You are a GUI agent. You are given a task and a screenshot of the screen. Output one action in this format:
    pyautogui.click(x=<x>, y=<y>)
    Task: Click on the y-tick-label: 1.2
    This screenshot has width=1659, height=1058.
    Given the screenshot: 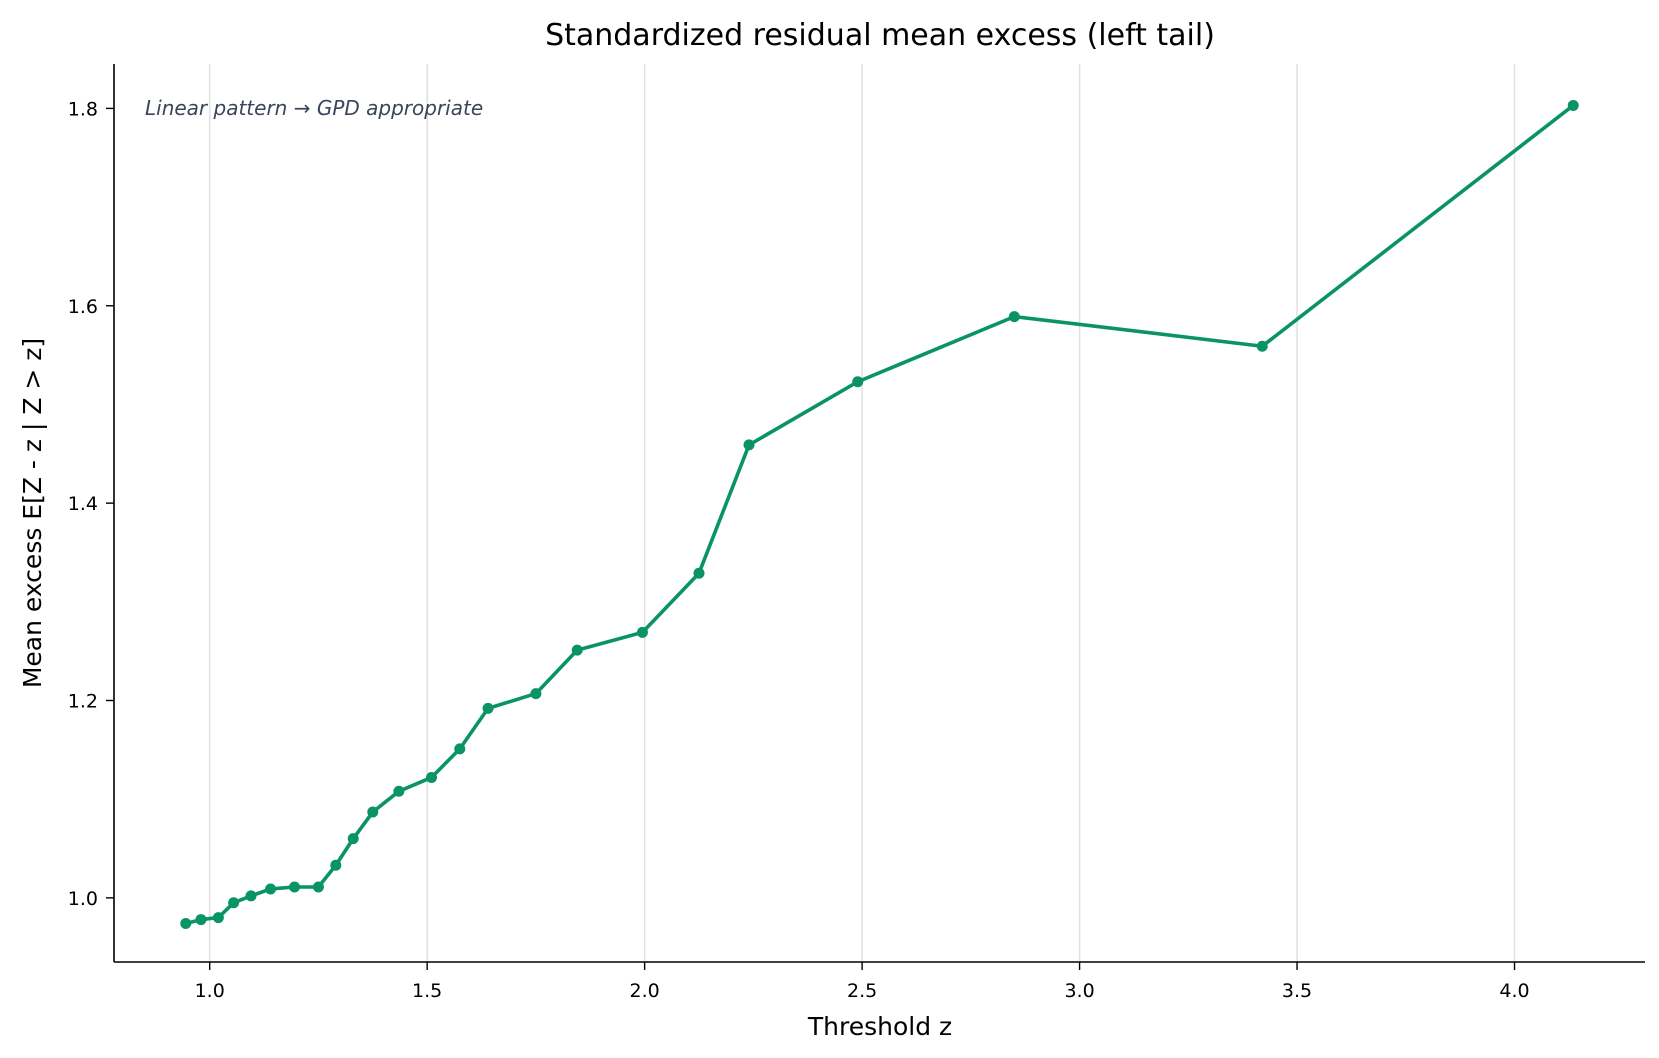 What is the action you would take?
    pyautogui.click(x=83, y=701)
    